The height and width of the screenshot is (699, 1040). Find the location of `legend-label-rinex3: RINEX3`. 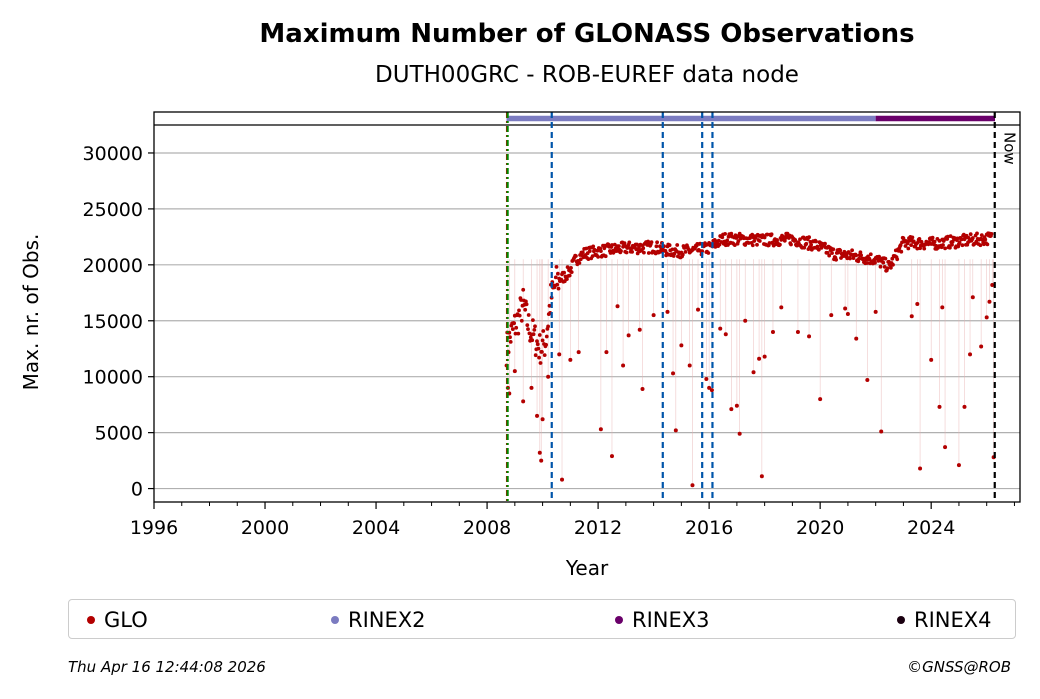

legend-label-rinex3: RINEX3 is located at coordinates (671, 620).